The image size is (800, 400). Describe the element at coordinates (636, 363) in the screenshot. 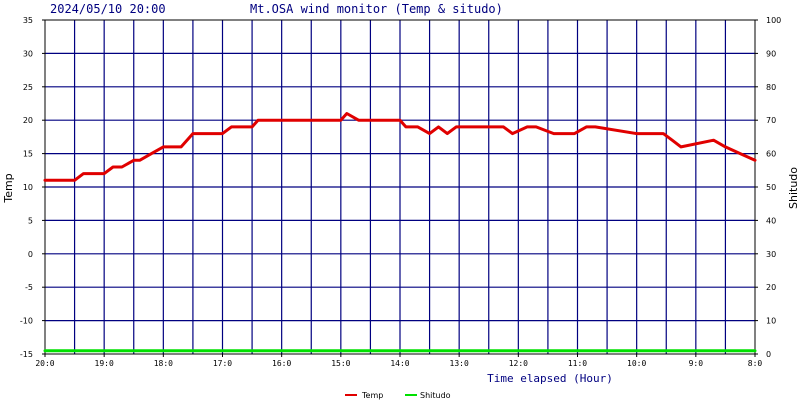

I see `x-tick-label: 10:0` at that location.